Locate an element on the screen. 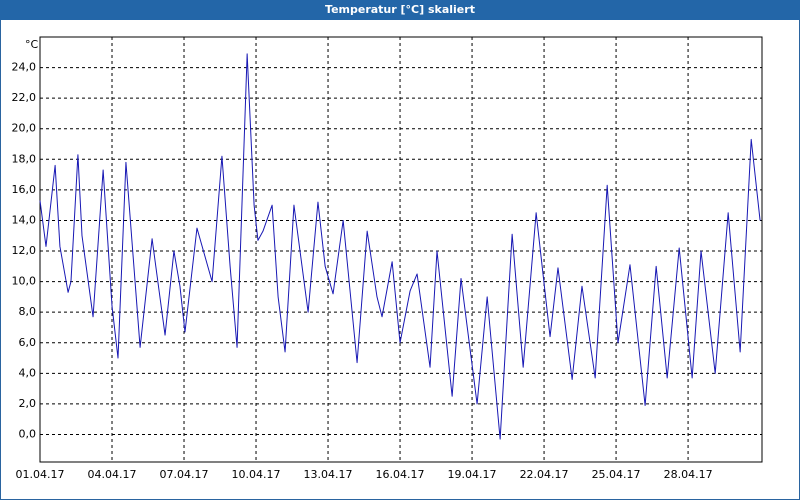 The height and width of the screenshot is (500, 800). title-bar is located at coordinates (400, 10).